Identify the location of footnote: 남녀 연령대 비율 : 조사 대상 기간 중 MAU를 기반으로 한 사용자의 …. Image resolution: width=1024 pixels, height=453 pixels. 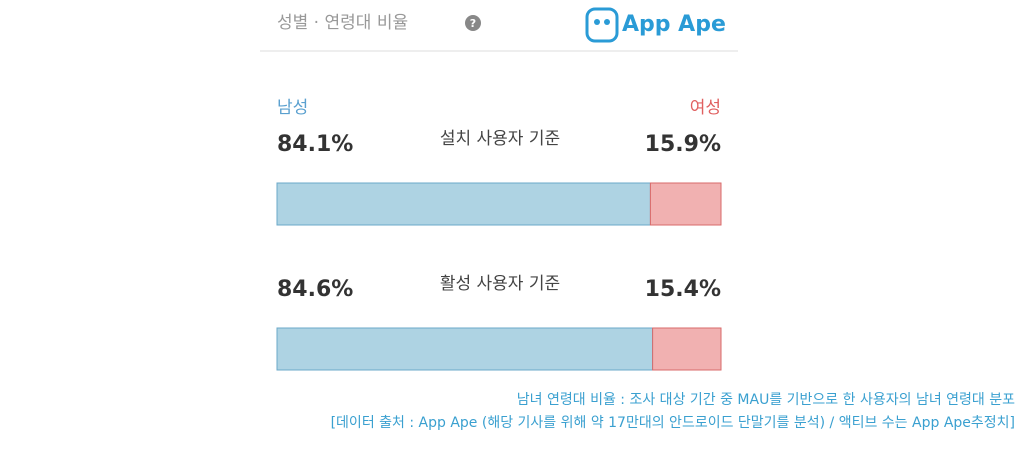
(766, 400).